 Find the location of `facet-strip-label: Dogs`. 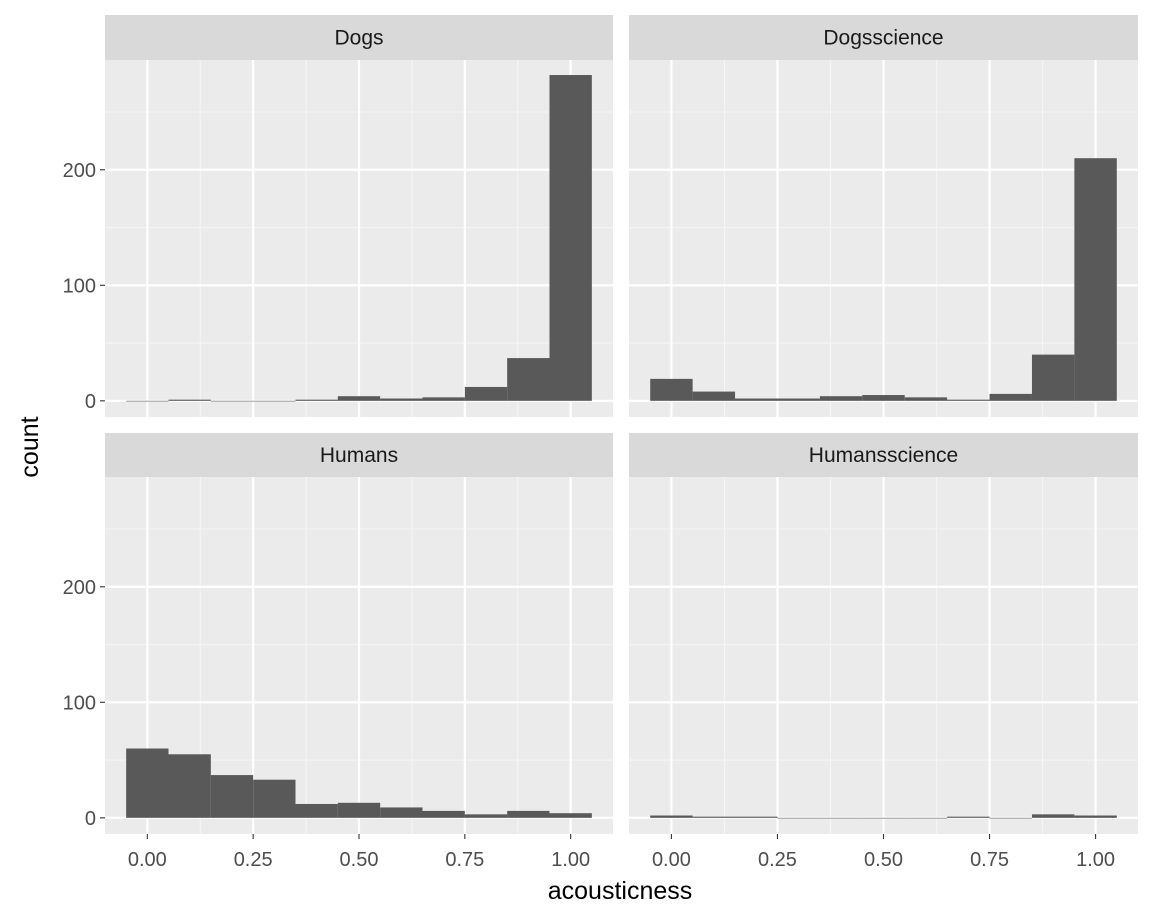

facet-strip-label: Dogs is located at coordinates (358, 38).